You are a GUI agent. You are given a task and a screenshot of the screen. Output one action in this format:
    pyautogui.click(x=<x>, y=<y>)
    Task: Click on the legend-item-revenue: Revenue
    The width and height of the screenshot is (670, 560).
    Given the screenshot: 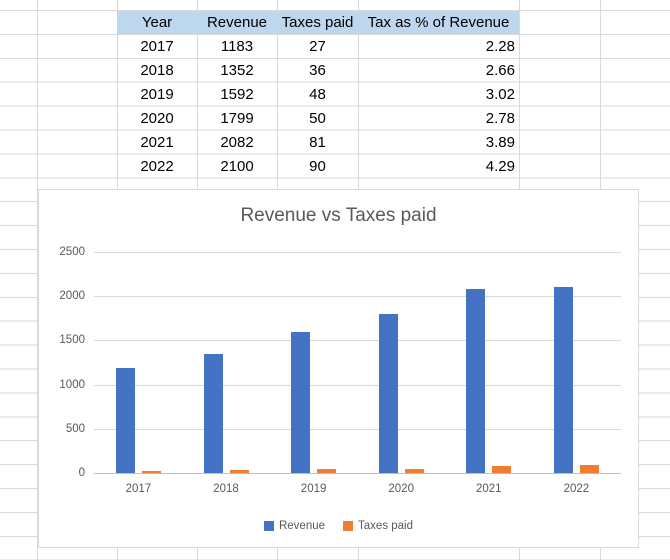 What is the action you would take?
    pyautogui.click(x=294, y=526)
    